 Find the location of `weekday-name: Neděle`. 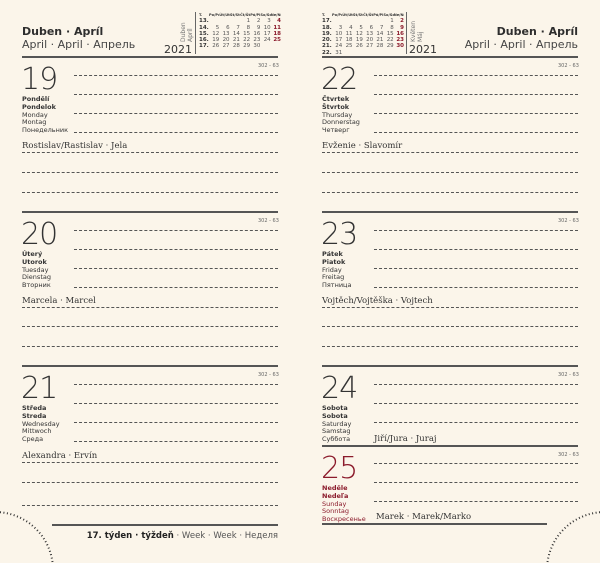

weekday-name: Neděle is located at coordinates (335, 488).